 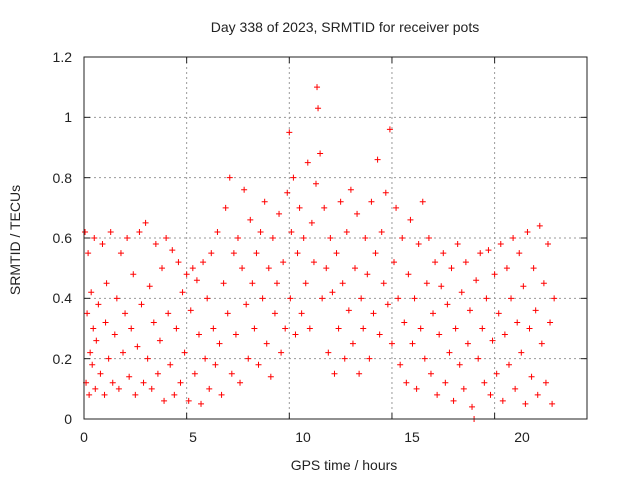 I want to click on x-tick-label: 10, so click(x=303, y=437).